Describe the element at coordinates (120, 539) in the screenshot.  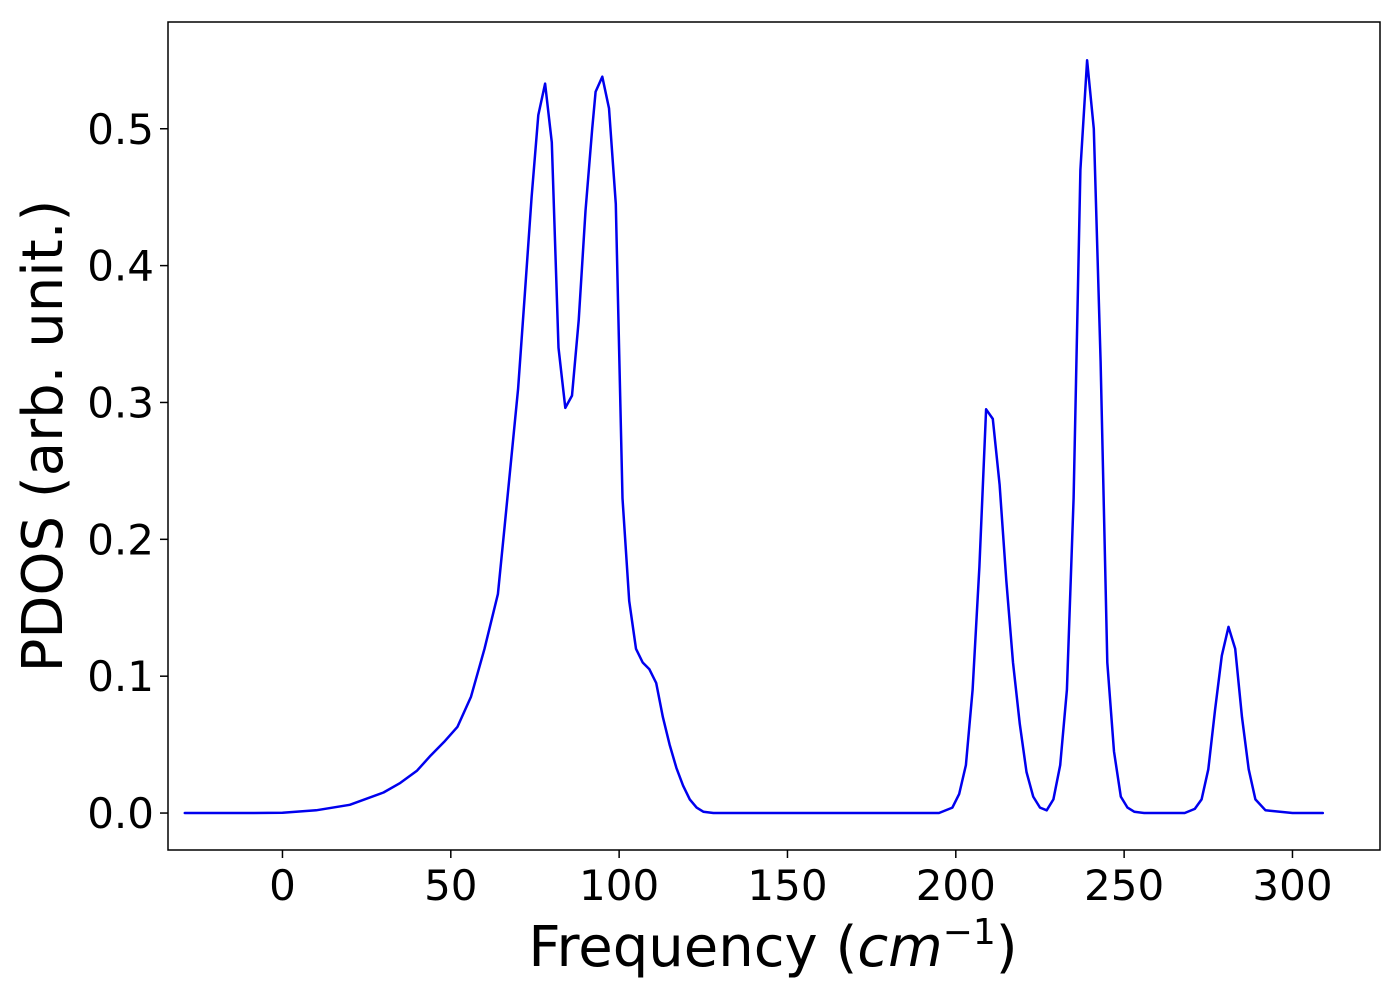
I see `y-tick-label: 0.2` at that location.